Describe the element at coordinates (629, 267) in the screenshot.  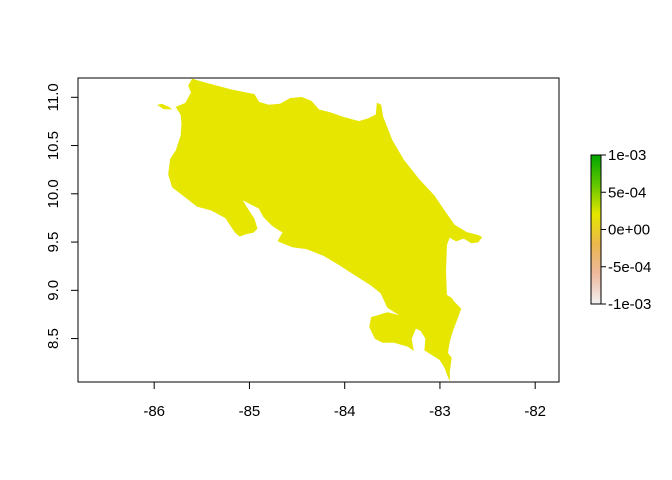
I see `legend-tick-label: -5e-04` at that location.